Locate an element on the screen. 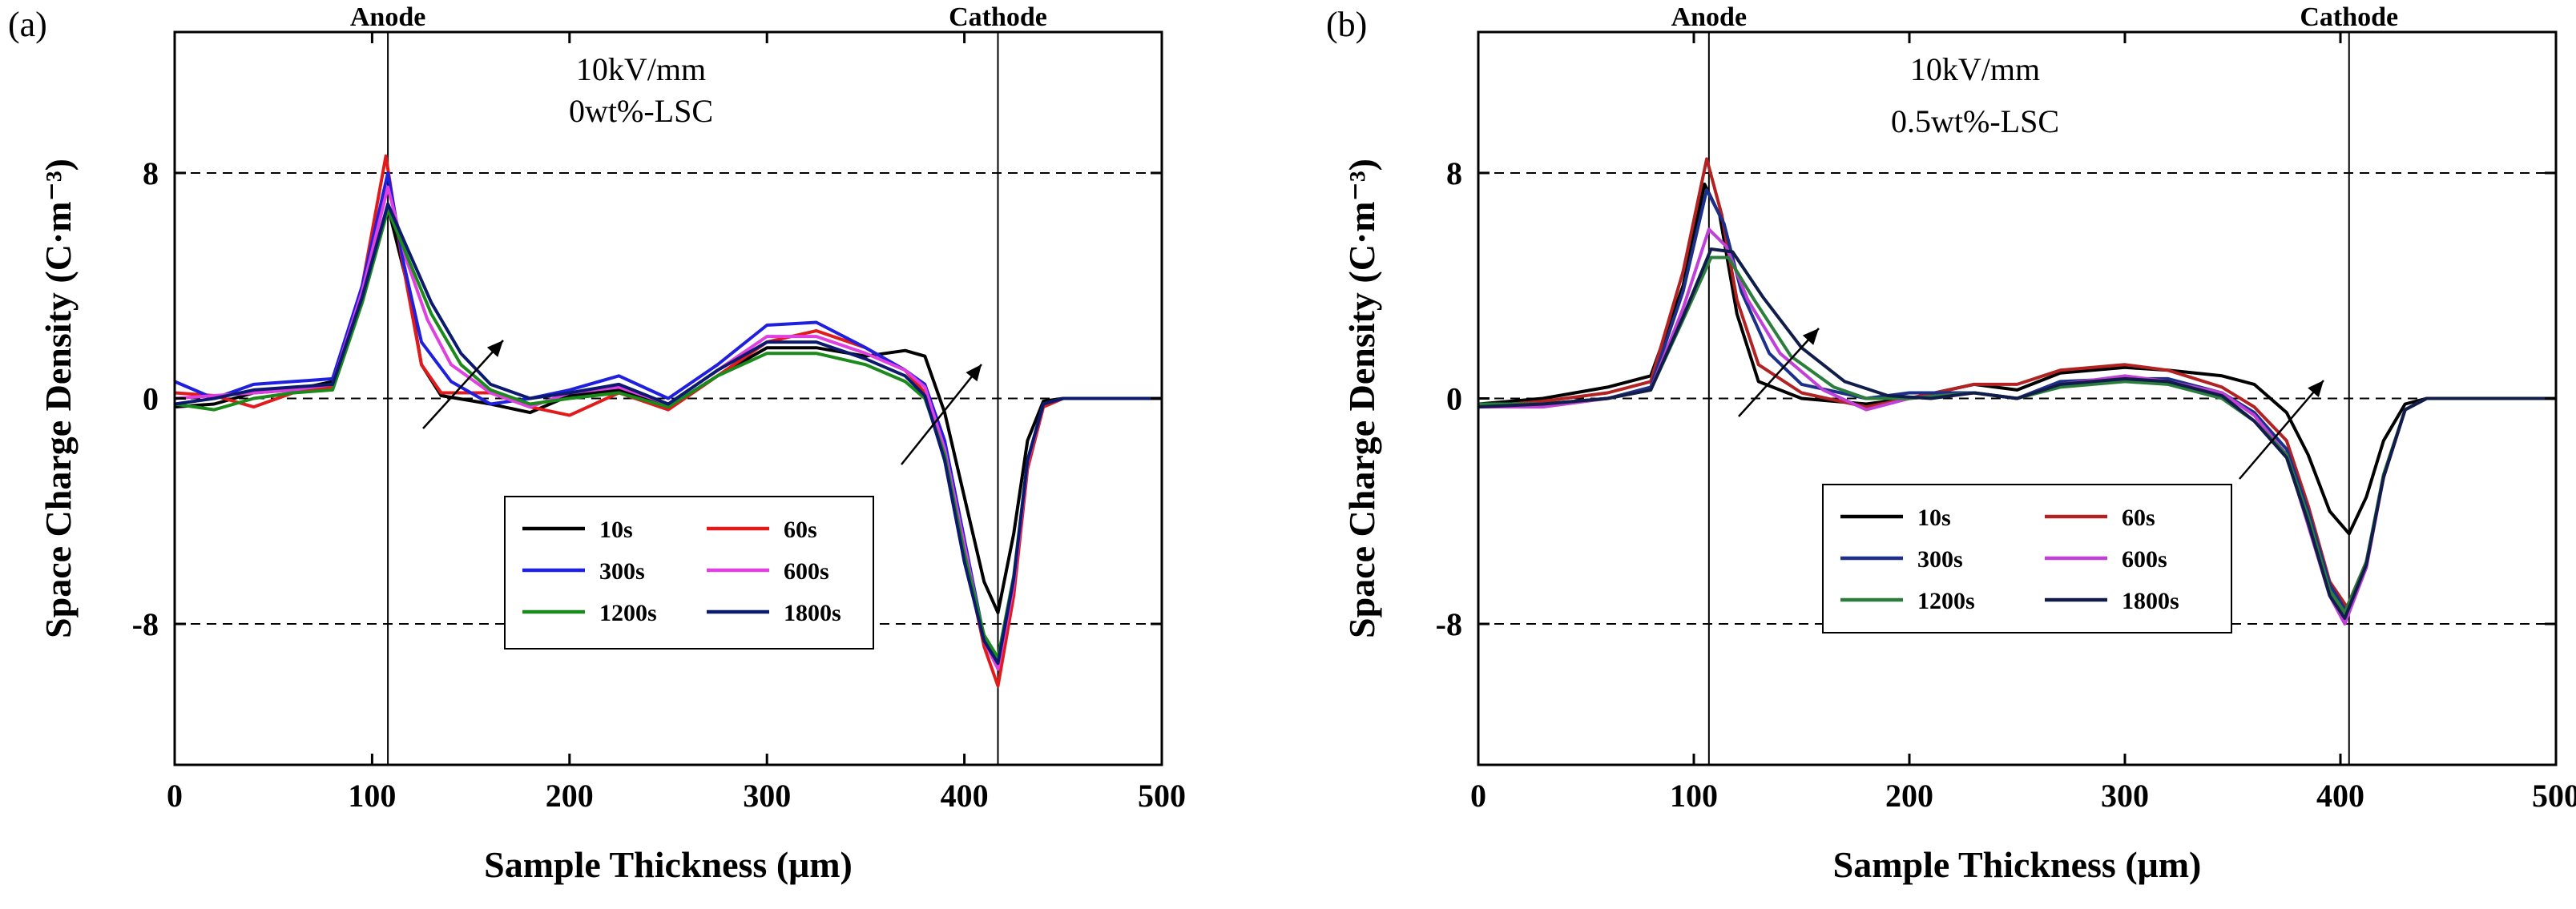 The image size is (2576, 909). annotation-text: 0wt%-LSC is located at coordinates (641, 111).